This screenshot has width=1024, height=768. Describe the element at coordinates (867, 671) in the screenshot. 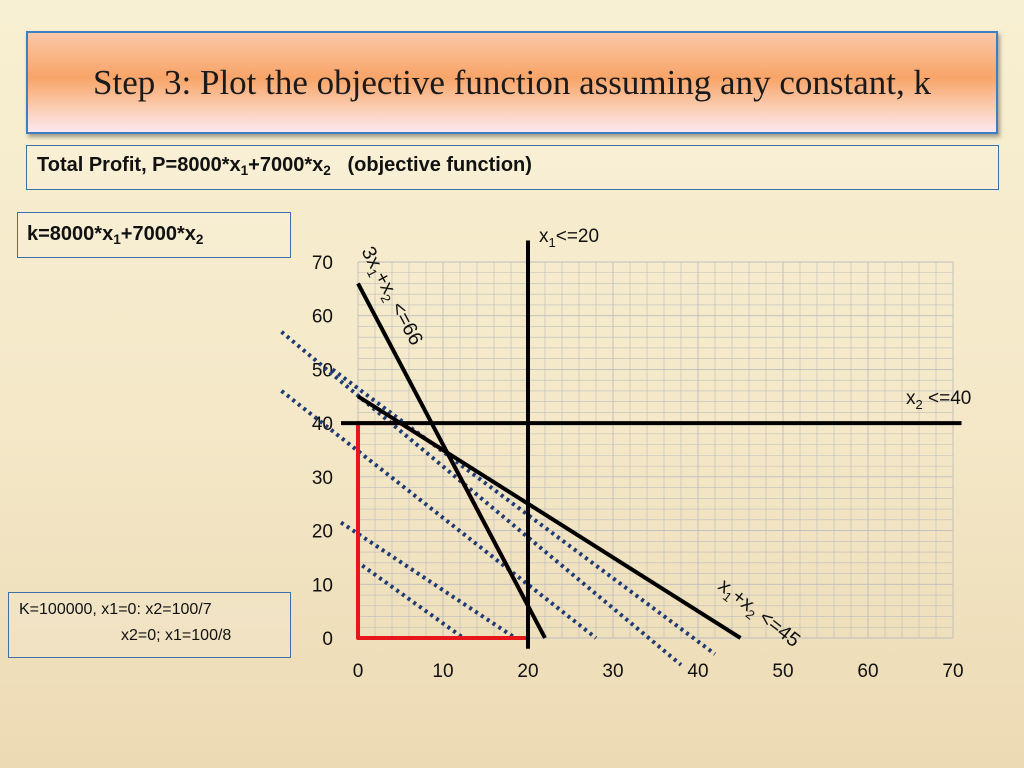

I see `x-tick-label: 60` at that location.